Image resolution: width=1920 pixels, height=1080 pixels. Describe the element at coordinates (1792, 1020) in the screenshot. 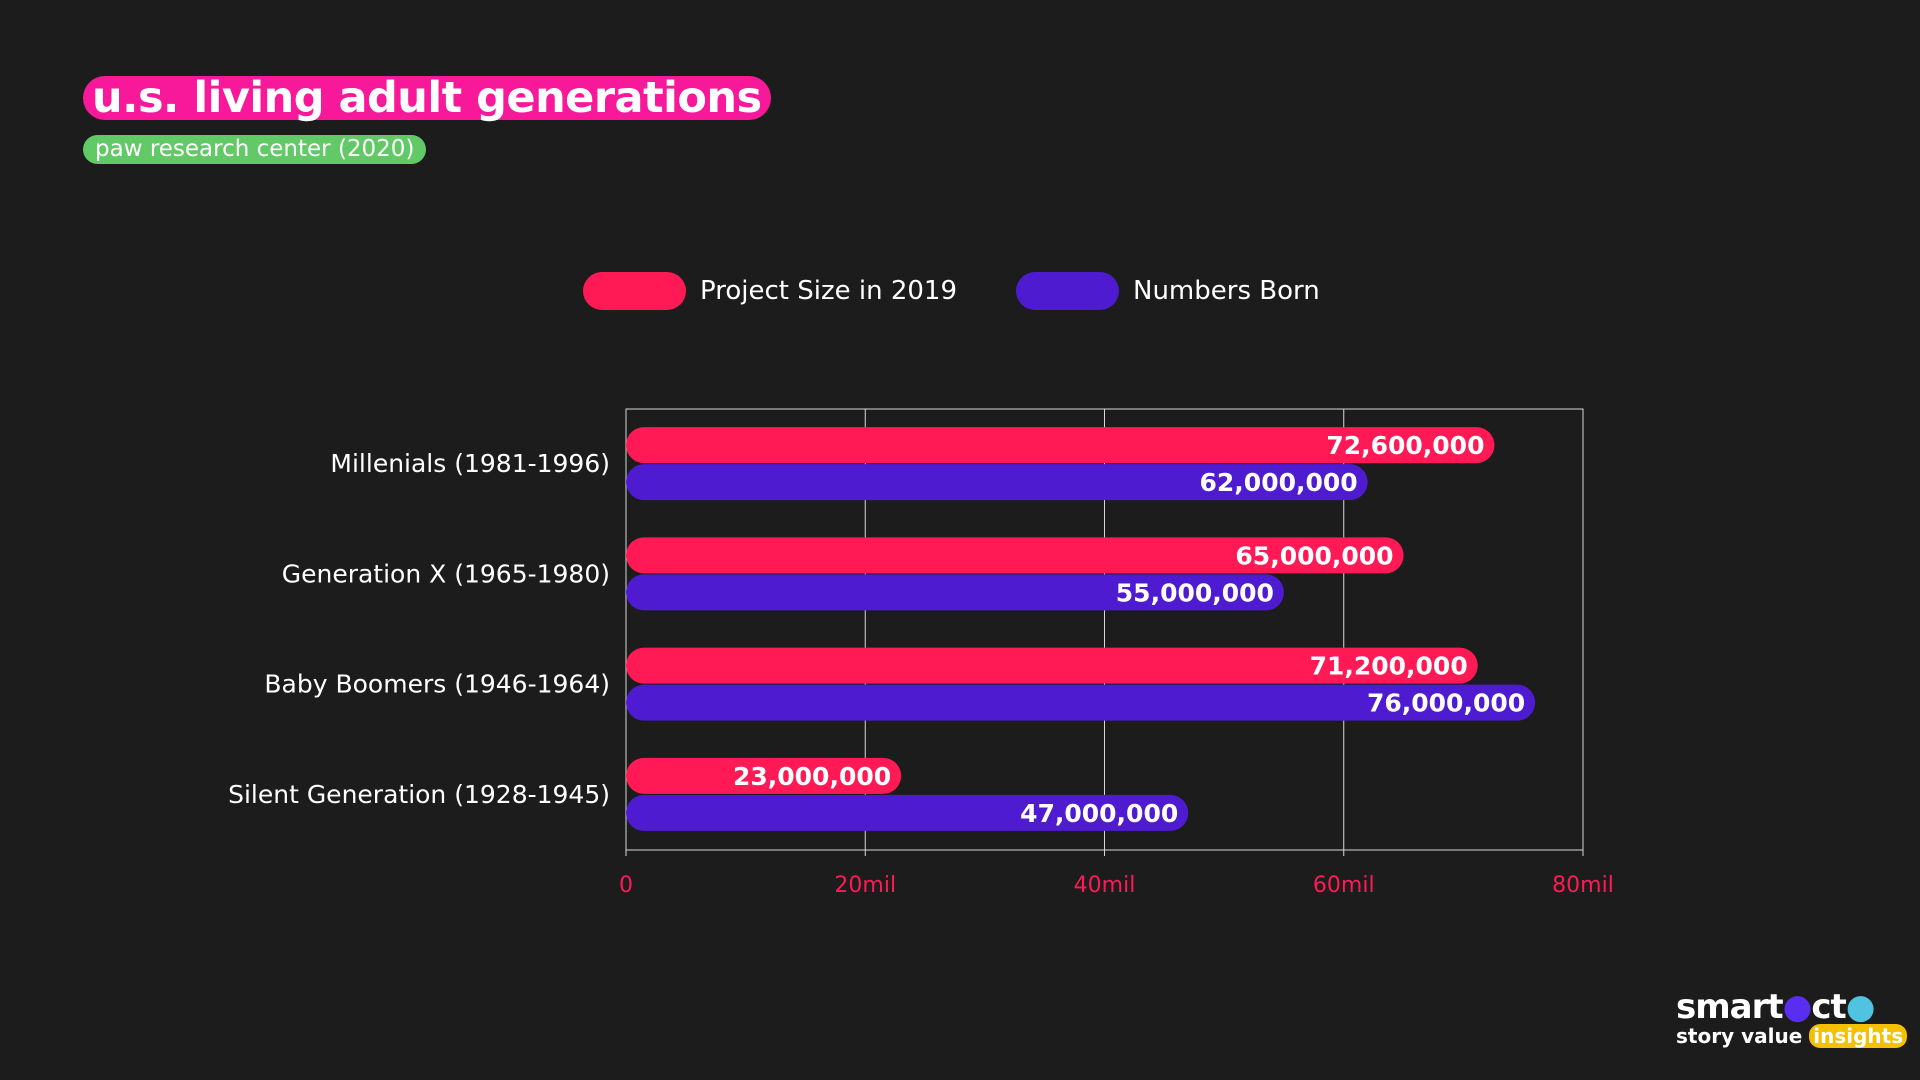

I see `smartocto-logo: smart●ct● story value insights` at that location.